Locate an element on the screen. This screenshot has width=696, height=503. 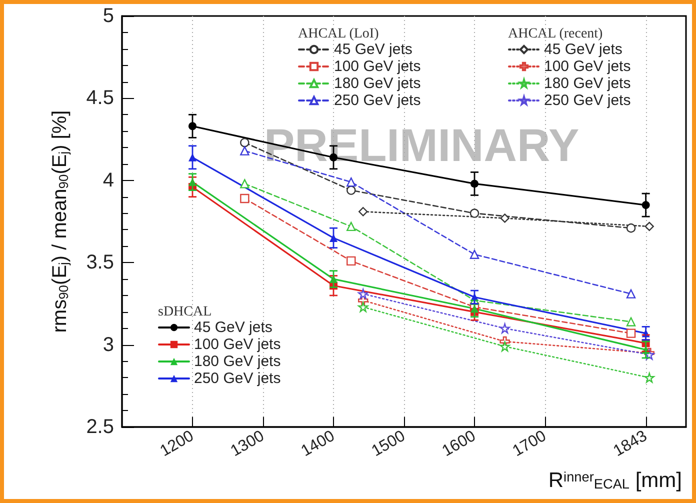
x-tick-label: 1700 is located at coordinates (530, 444).